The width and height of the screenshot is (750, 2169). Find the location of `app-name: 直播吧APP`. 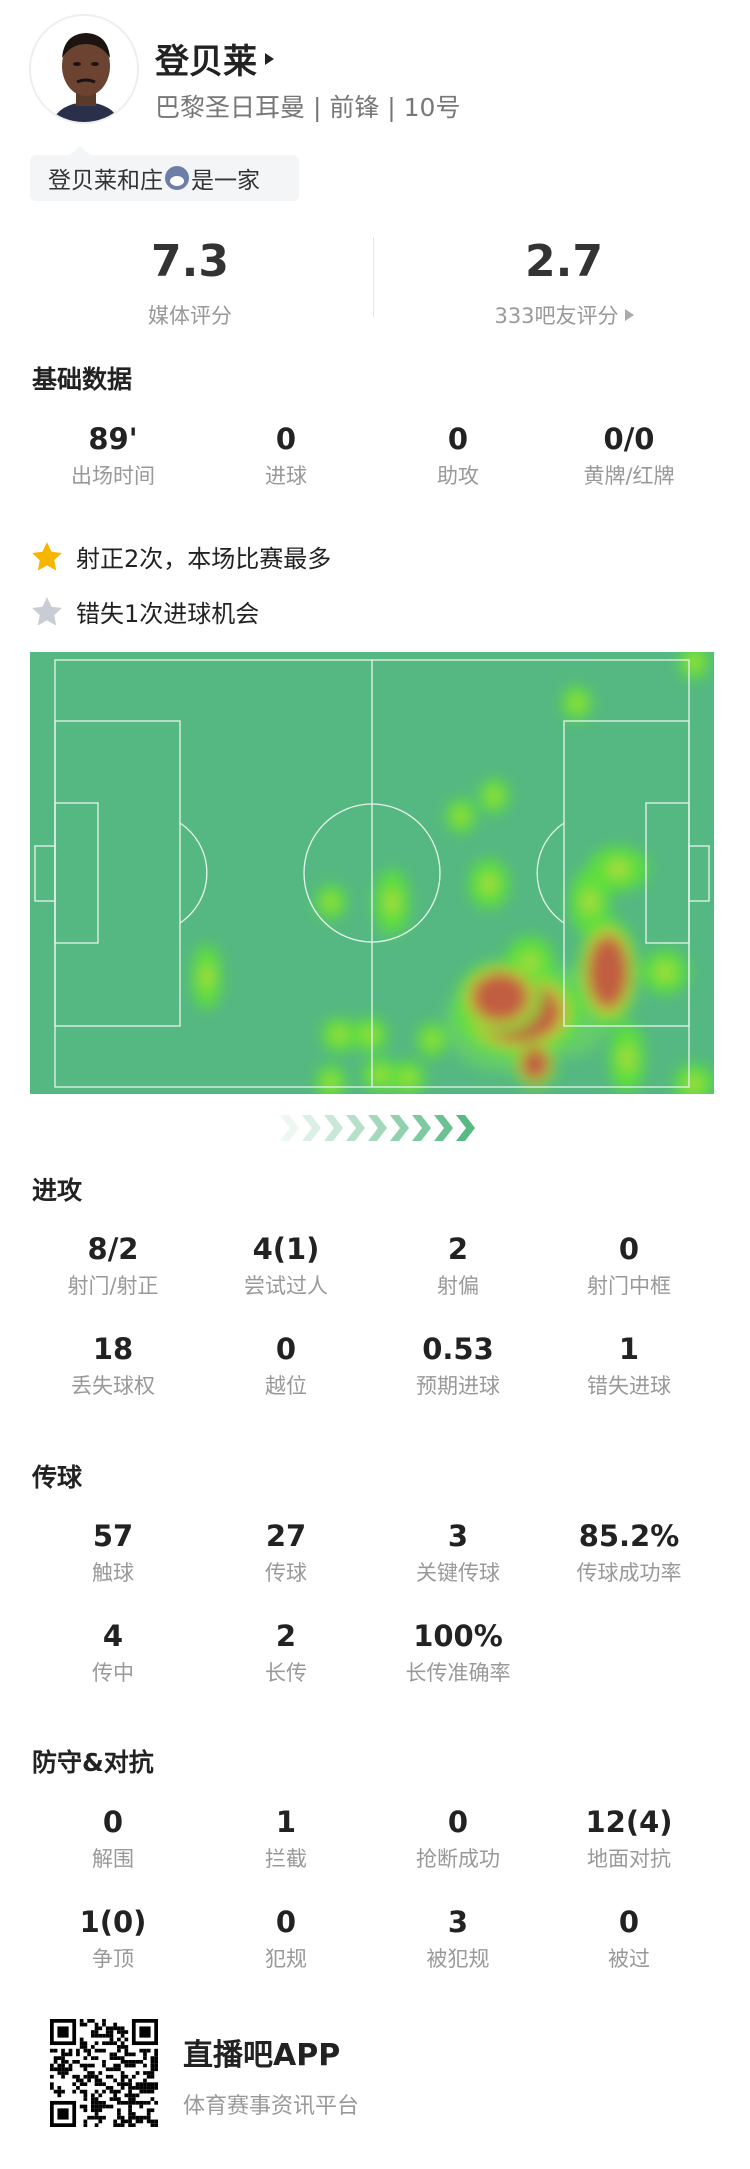

app-name: 直播吧APP is located at coordinates (262, 2055).